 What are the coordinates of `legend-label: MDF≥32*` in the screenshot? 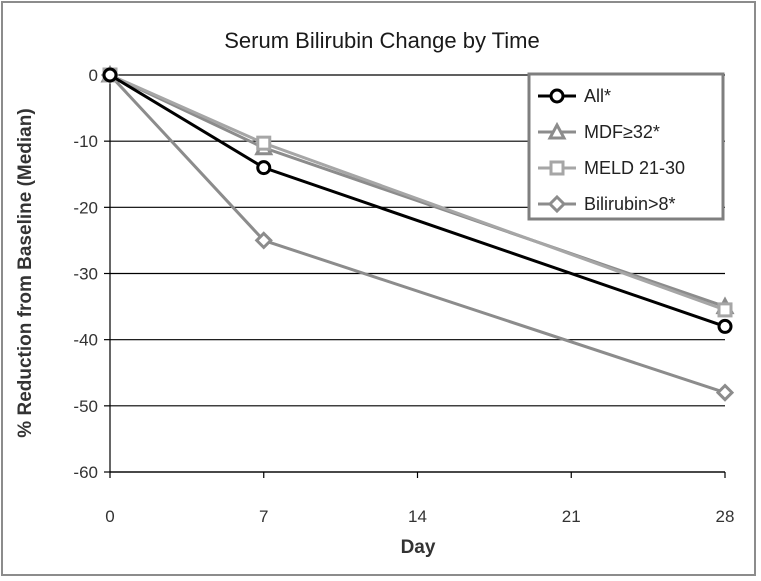 It's located at (622, 132).